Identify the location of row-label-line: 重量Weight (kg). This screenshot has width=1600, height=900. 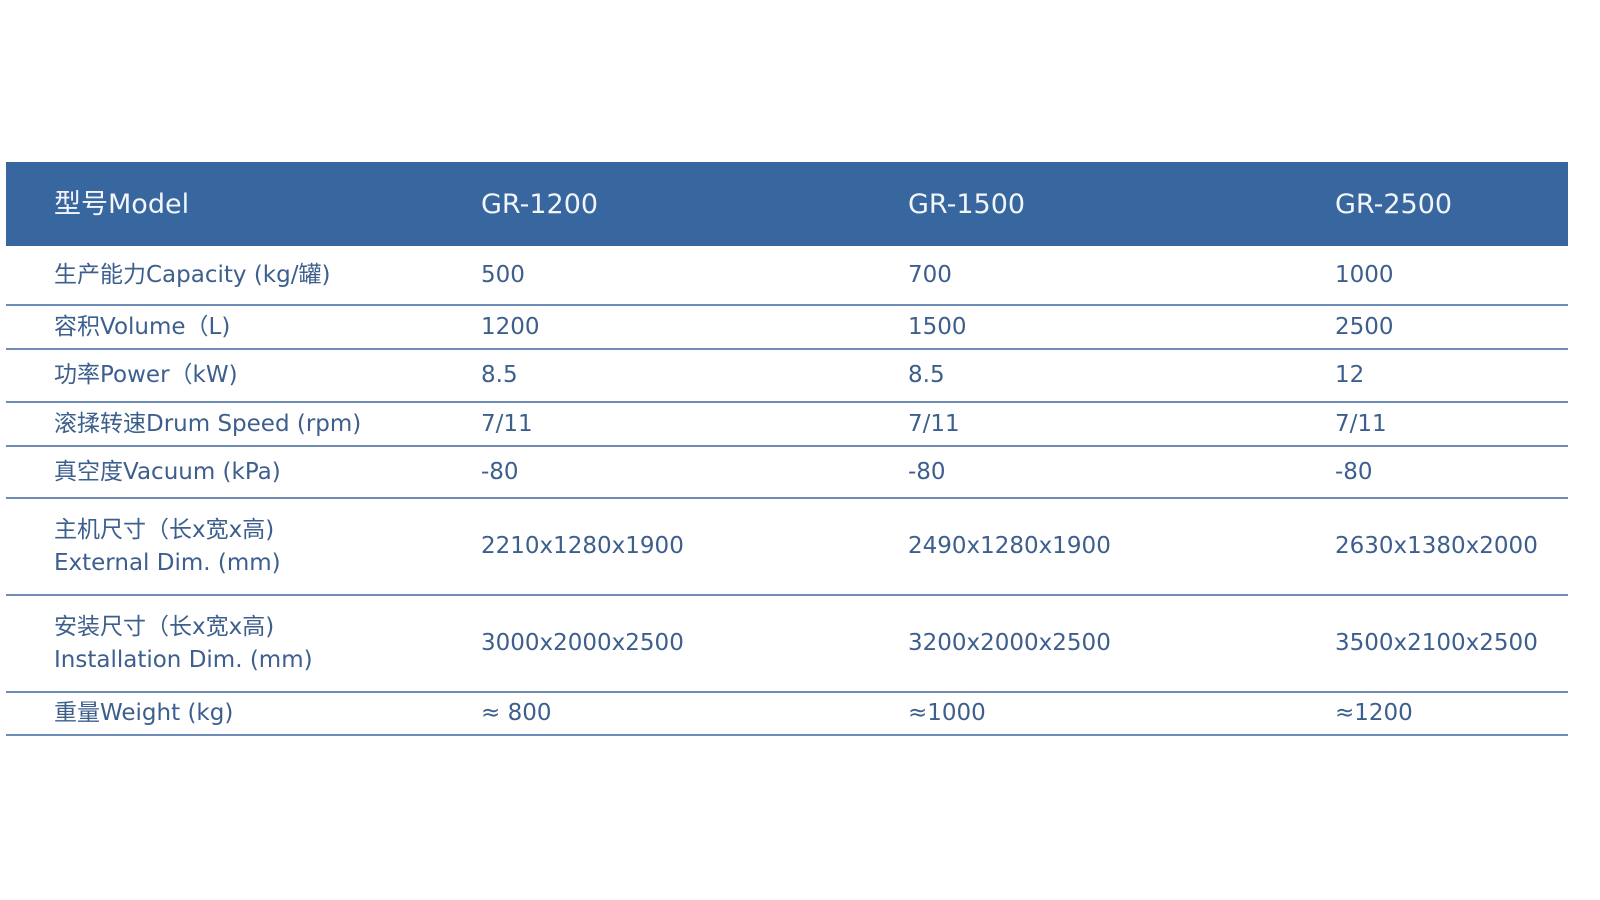
(144, 713).